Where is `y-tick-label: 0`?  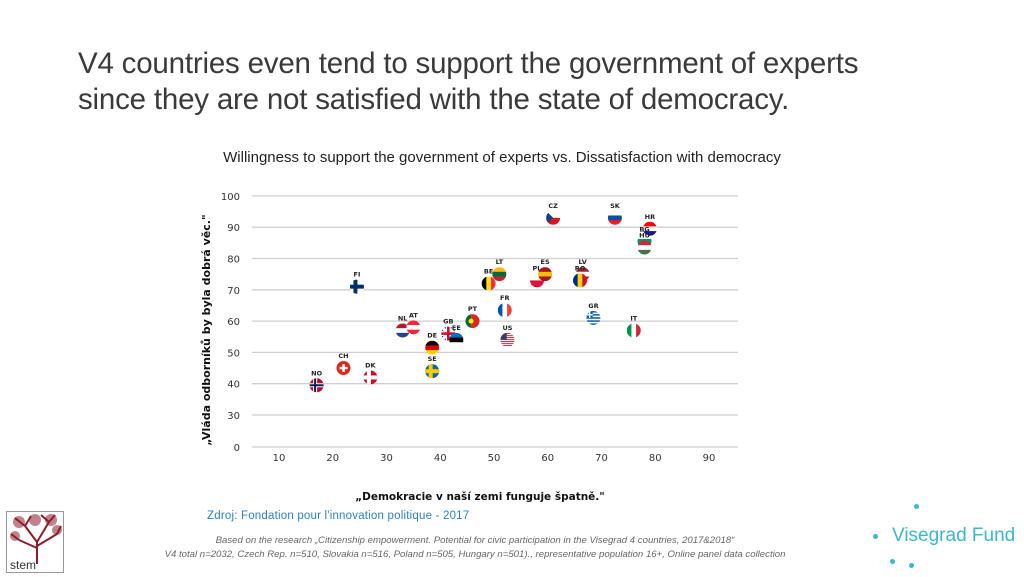 y-tick-label: 0 is located at coordinates (237, 448).